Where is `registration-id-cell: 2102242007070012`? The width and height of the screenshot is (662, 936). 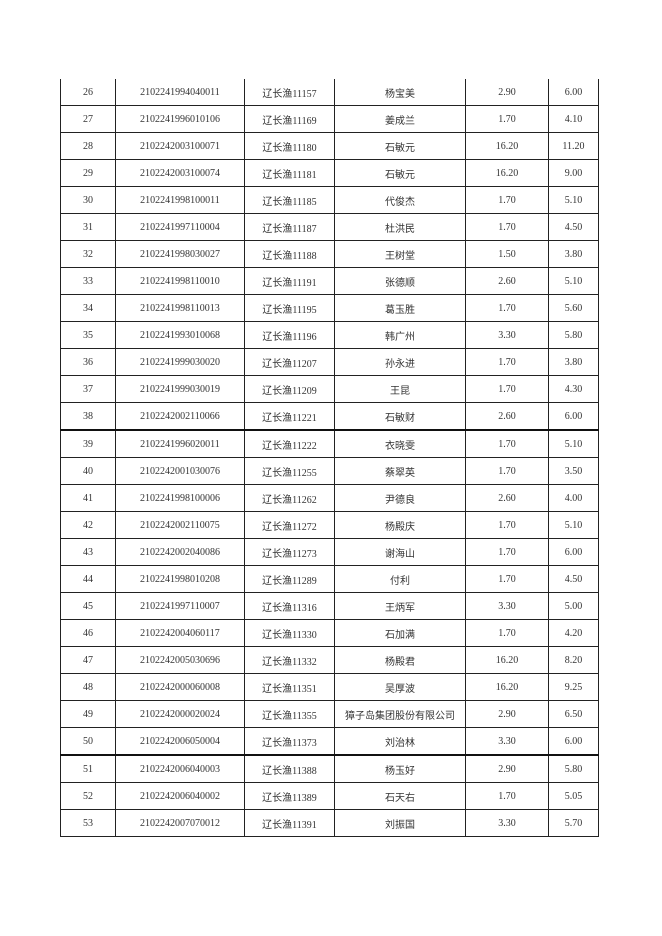
registration-id-cell: 2102242007070012 is located at coordinates (180, 823).